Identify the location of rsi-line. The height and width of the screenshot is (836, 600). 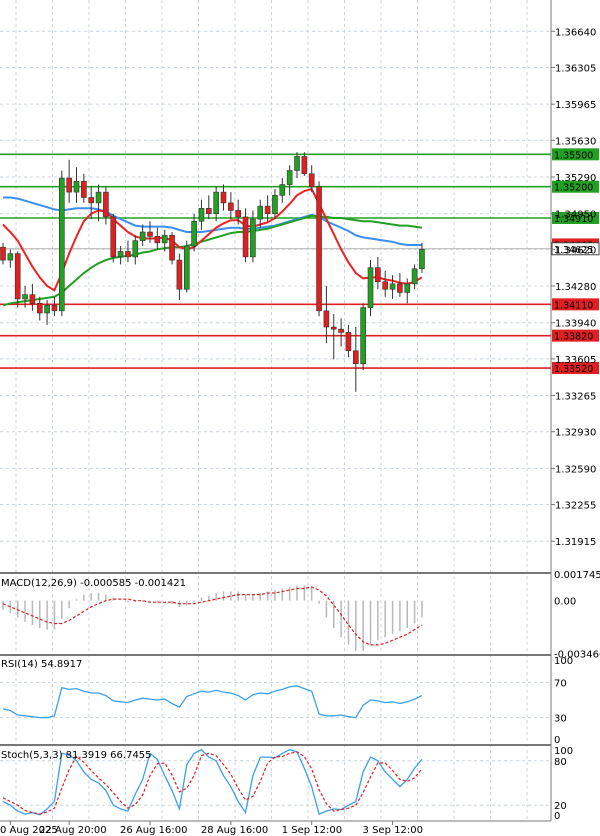
(212, 702).